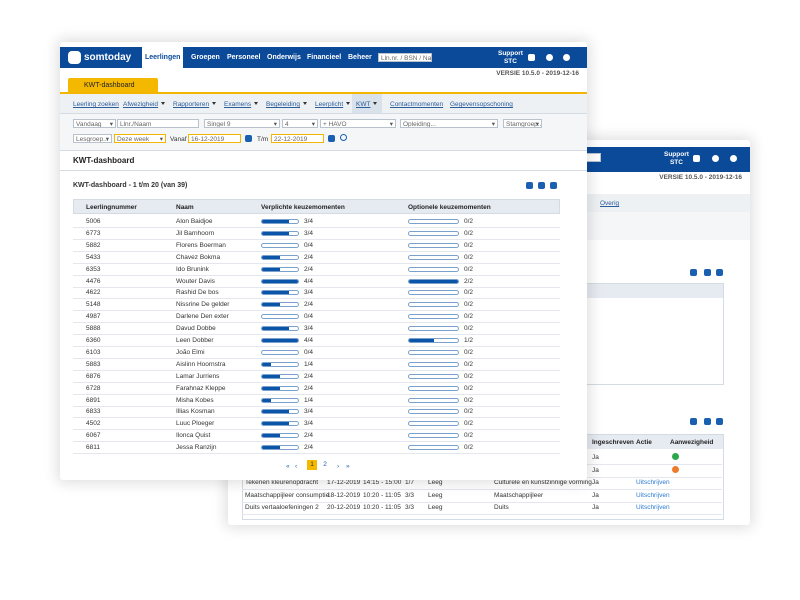 The image size is (800, 600). Describe the element at coordinates (108, 57) in the screenshot. I see `logo: somtoday` at that location.